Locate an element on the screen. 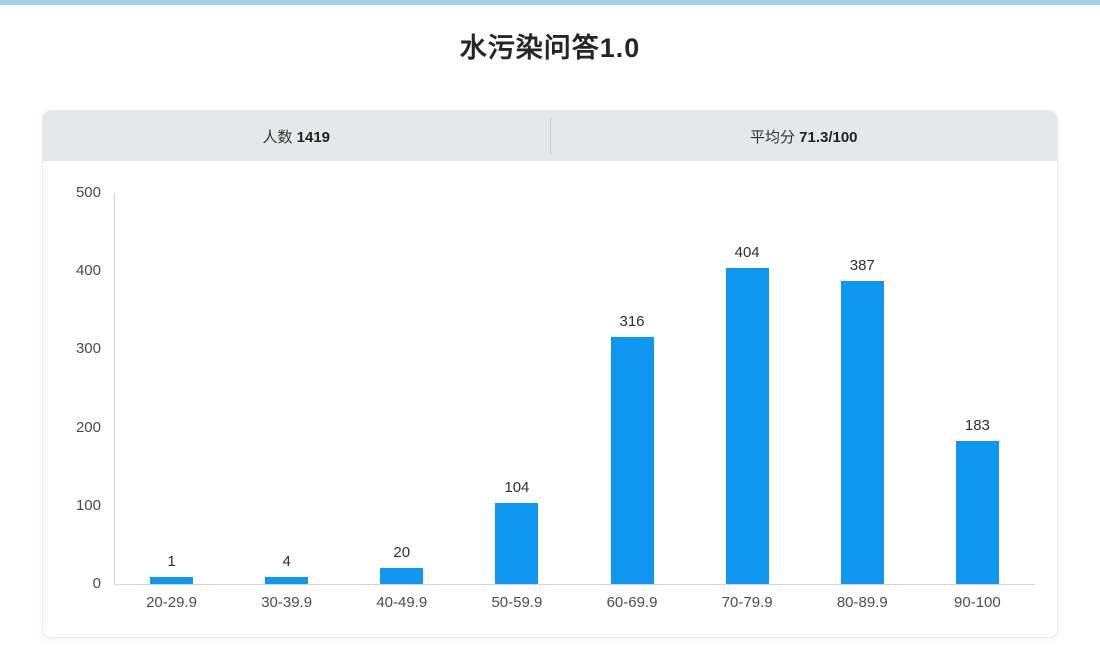 The height and width of the screenshot is (654, 1100). bar-slot-70-79.9: 404 is located at coordinates (747, 388).